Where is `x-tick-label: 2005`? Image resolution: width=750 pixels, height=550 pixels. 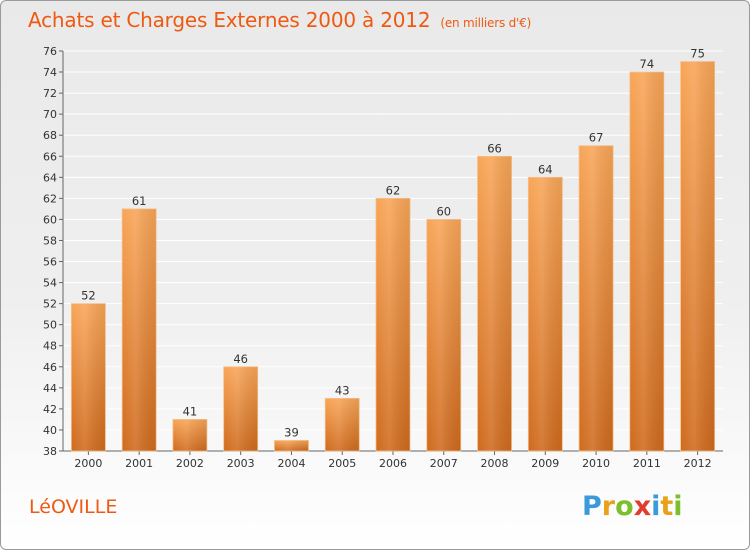
x-tick-label: 2005 is located at coordinates (342, 463).